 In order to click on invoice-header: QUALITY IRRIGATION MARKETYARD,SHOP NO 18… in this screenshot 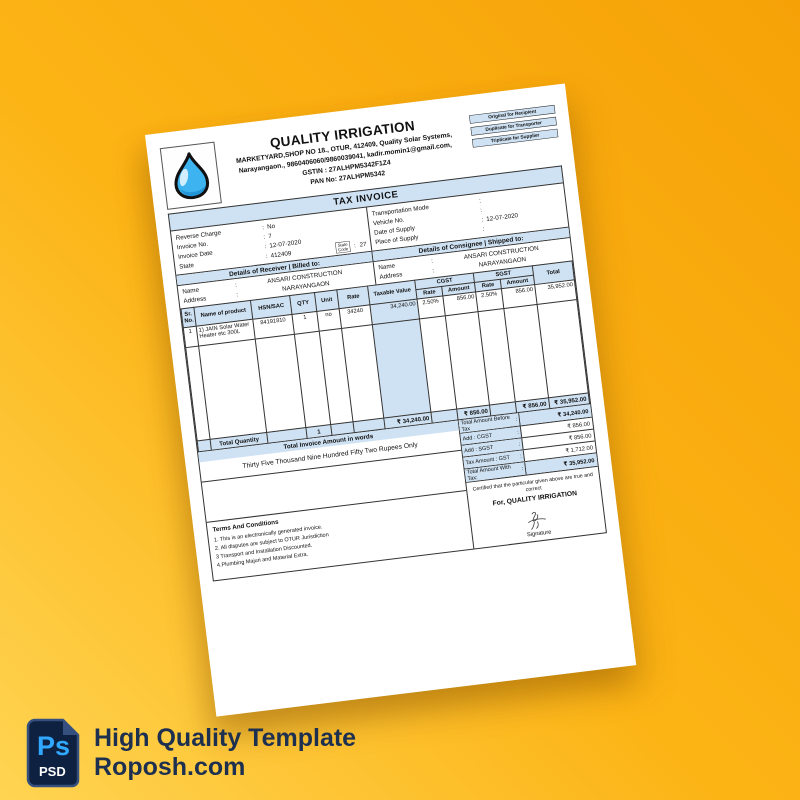, I will do `click(360, 155)`.